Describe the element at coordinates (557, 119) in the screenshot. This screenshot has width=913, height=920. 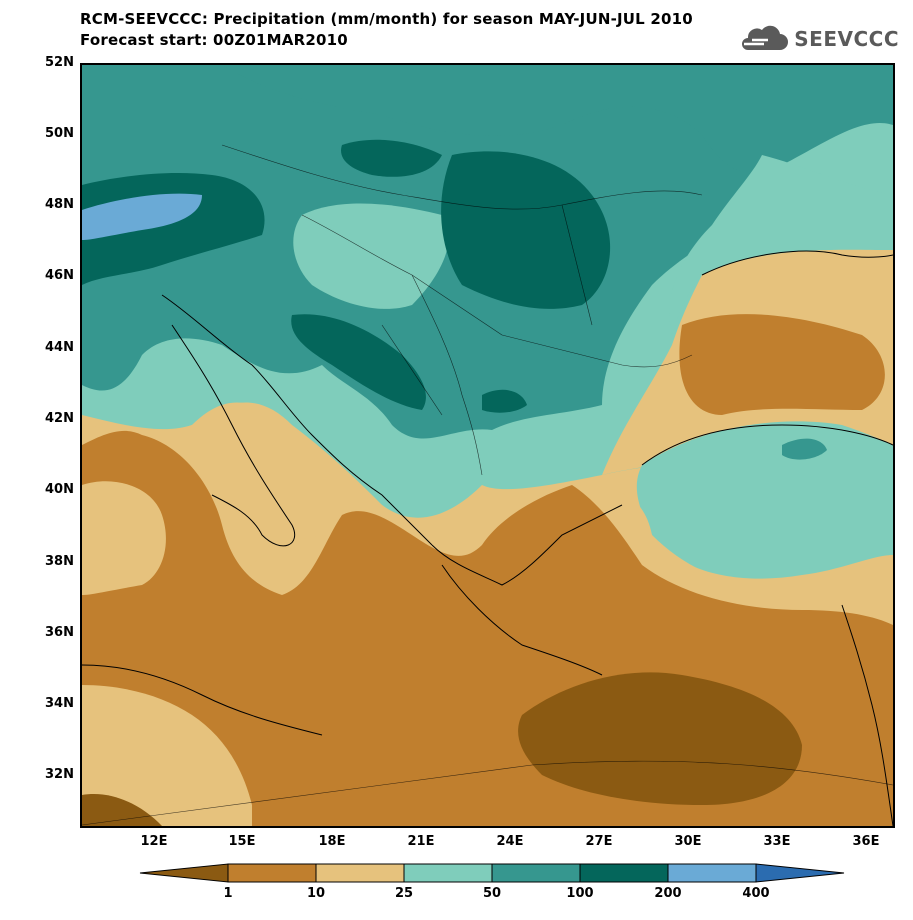
I see `zone-50-100-north-band` at that location.